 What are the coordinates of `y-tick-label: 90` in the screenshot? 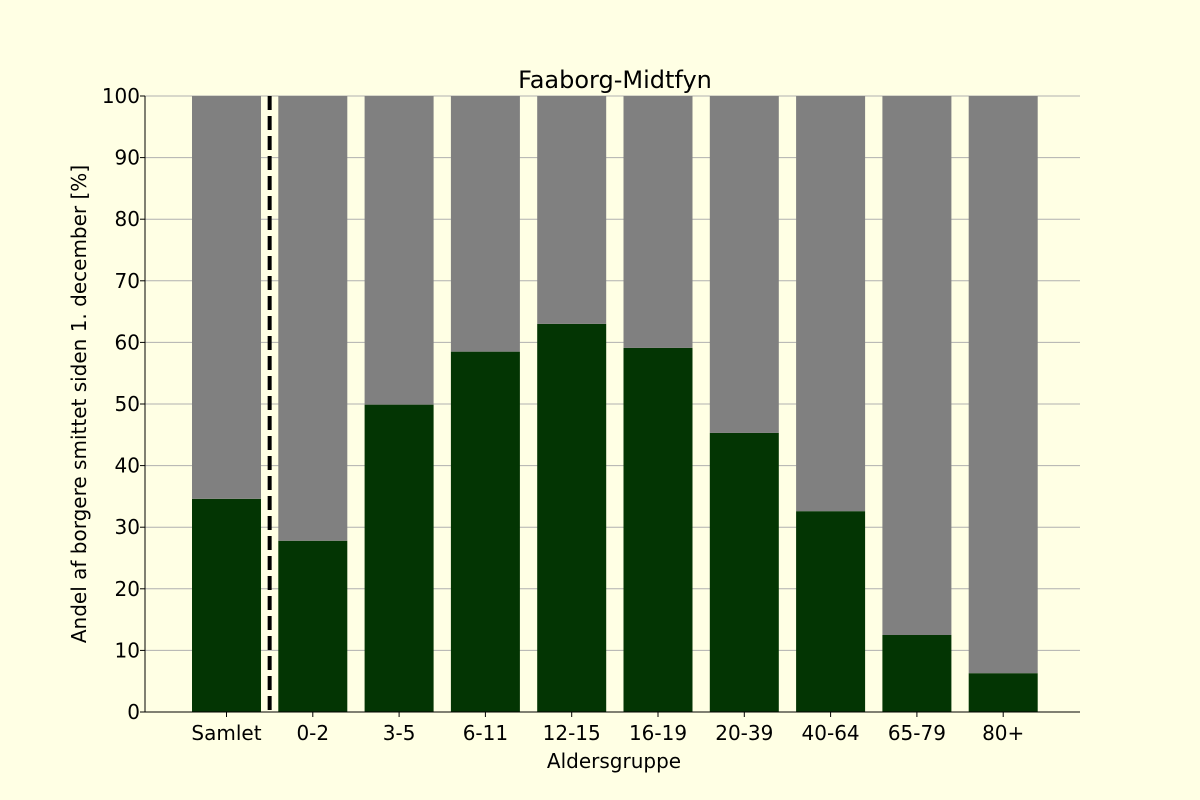 It's located at (127, 158).